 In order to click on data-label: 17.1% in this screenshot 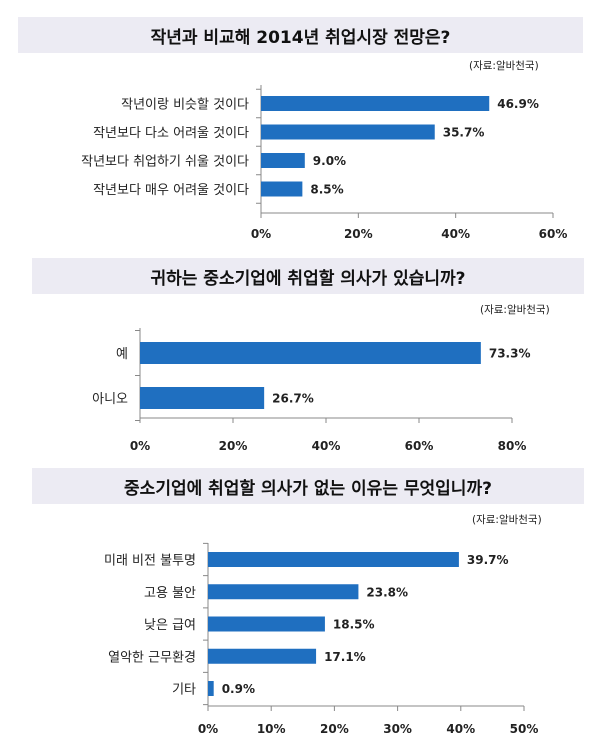, I will do `click(345, 657)`.